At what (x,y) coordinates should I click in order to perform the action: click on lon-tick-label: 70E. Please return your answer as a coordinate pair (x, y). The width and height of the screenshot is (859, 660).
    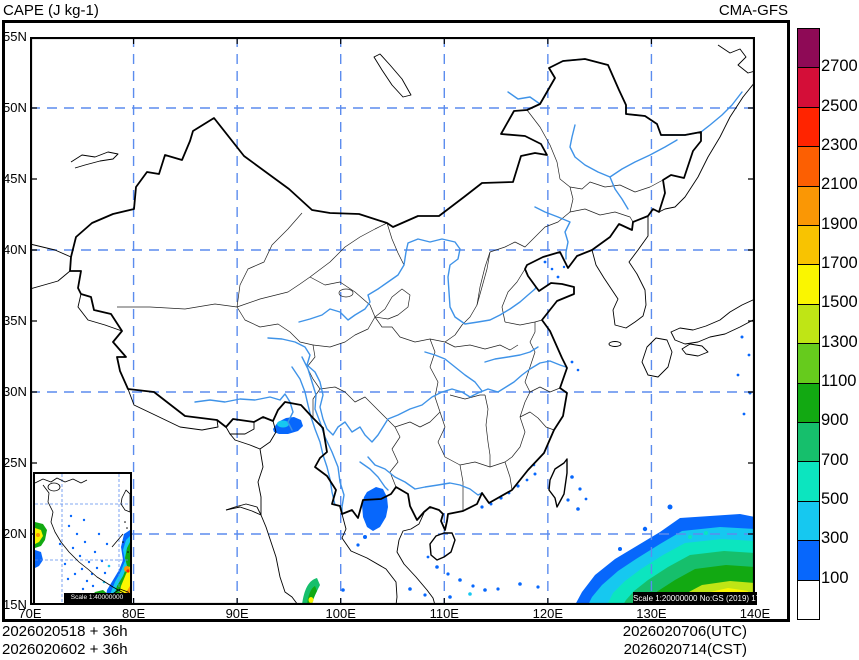
    Looking at the image, I should click on (30, 613).